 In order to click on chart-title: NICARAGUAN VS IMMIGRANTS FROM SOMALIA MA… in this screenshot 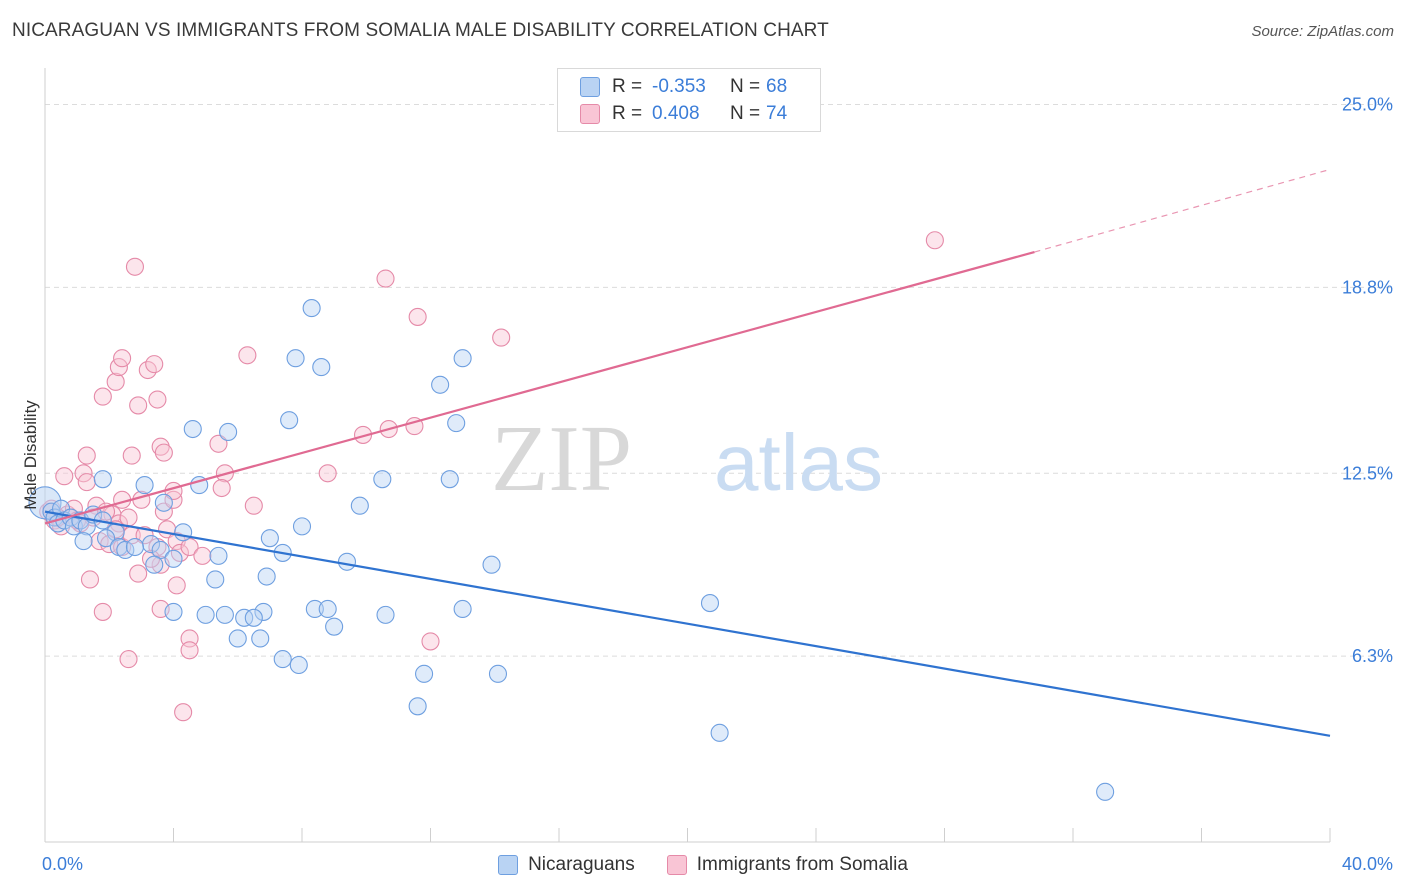, I will do `click(420, 30)`.